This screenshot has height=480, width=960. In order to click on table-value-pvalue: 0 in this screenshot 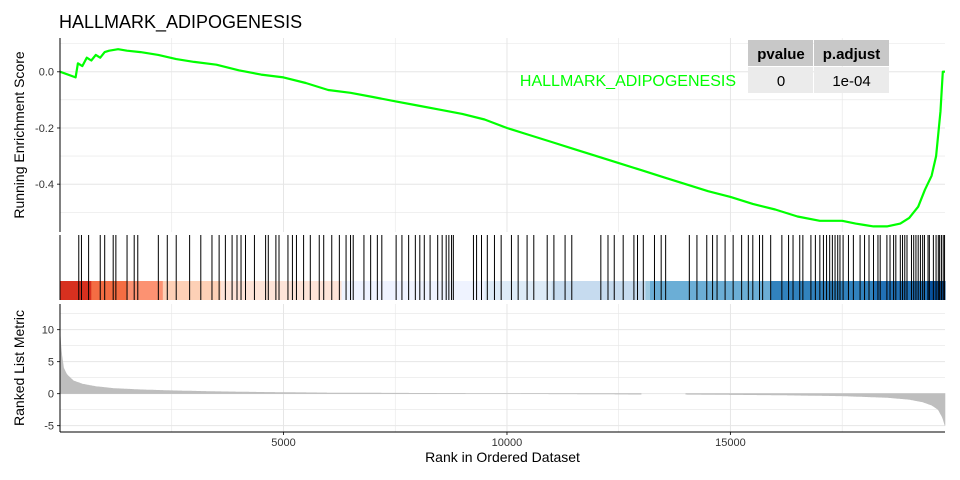, I will do `click(781, 81)`.